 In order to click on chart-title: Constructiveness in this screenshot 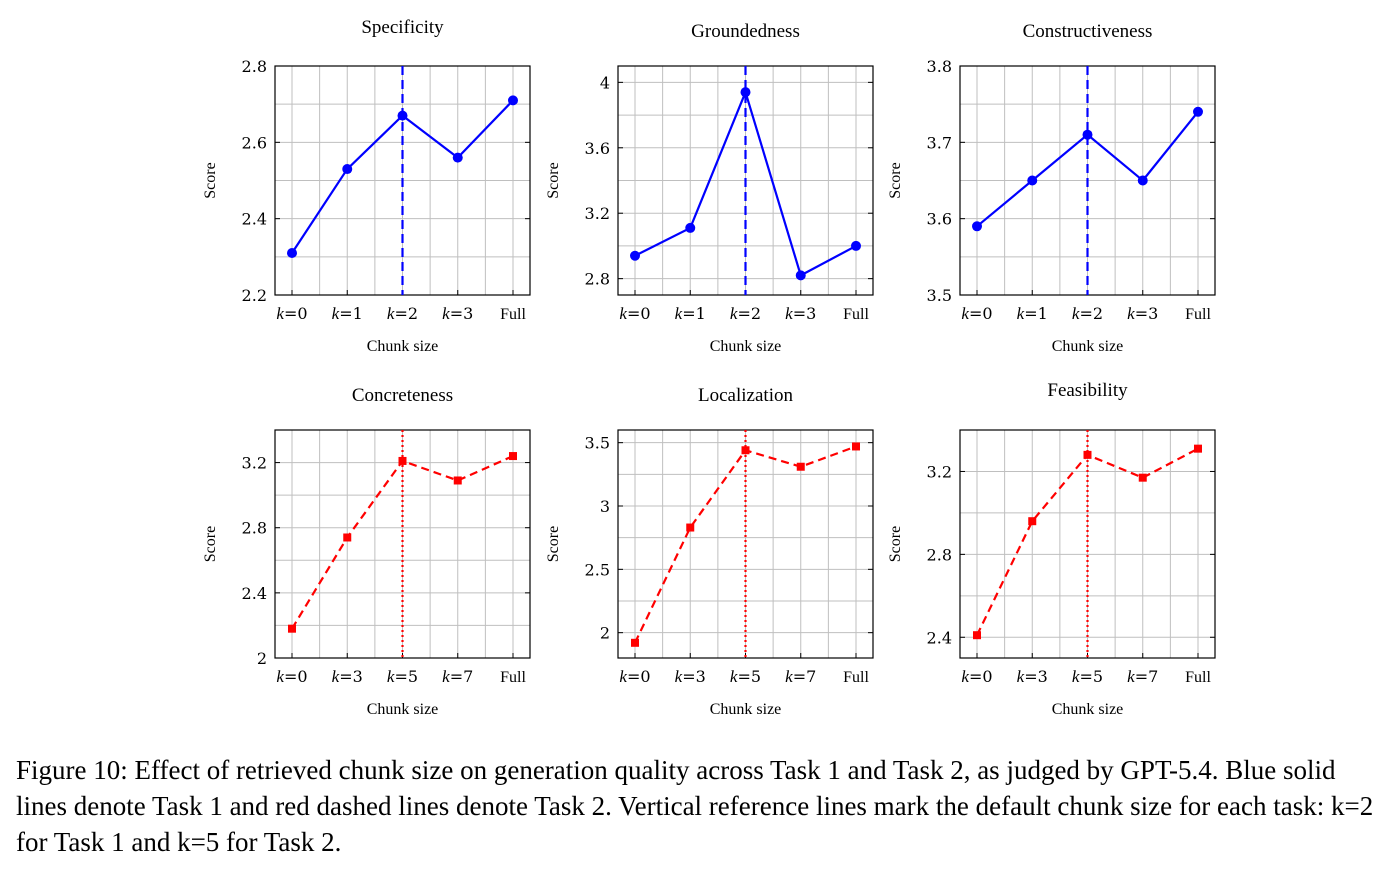, I will do `click(1088, 31)`.